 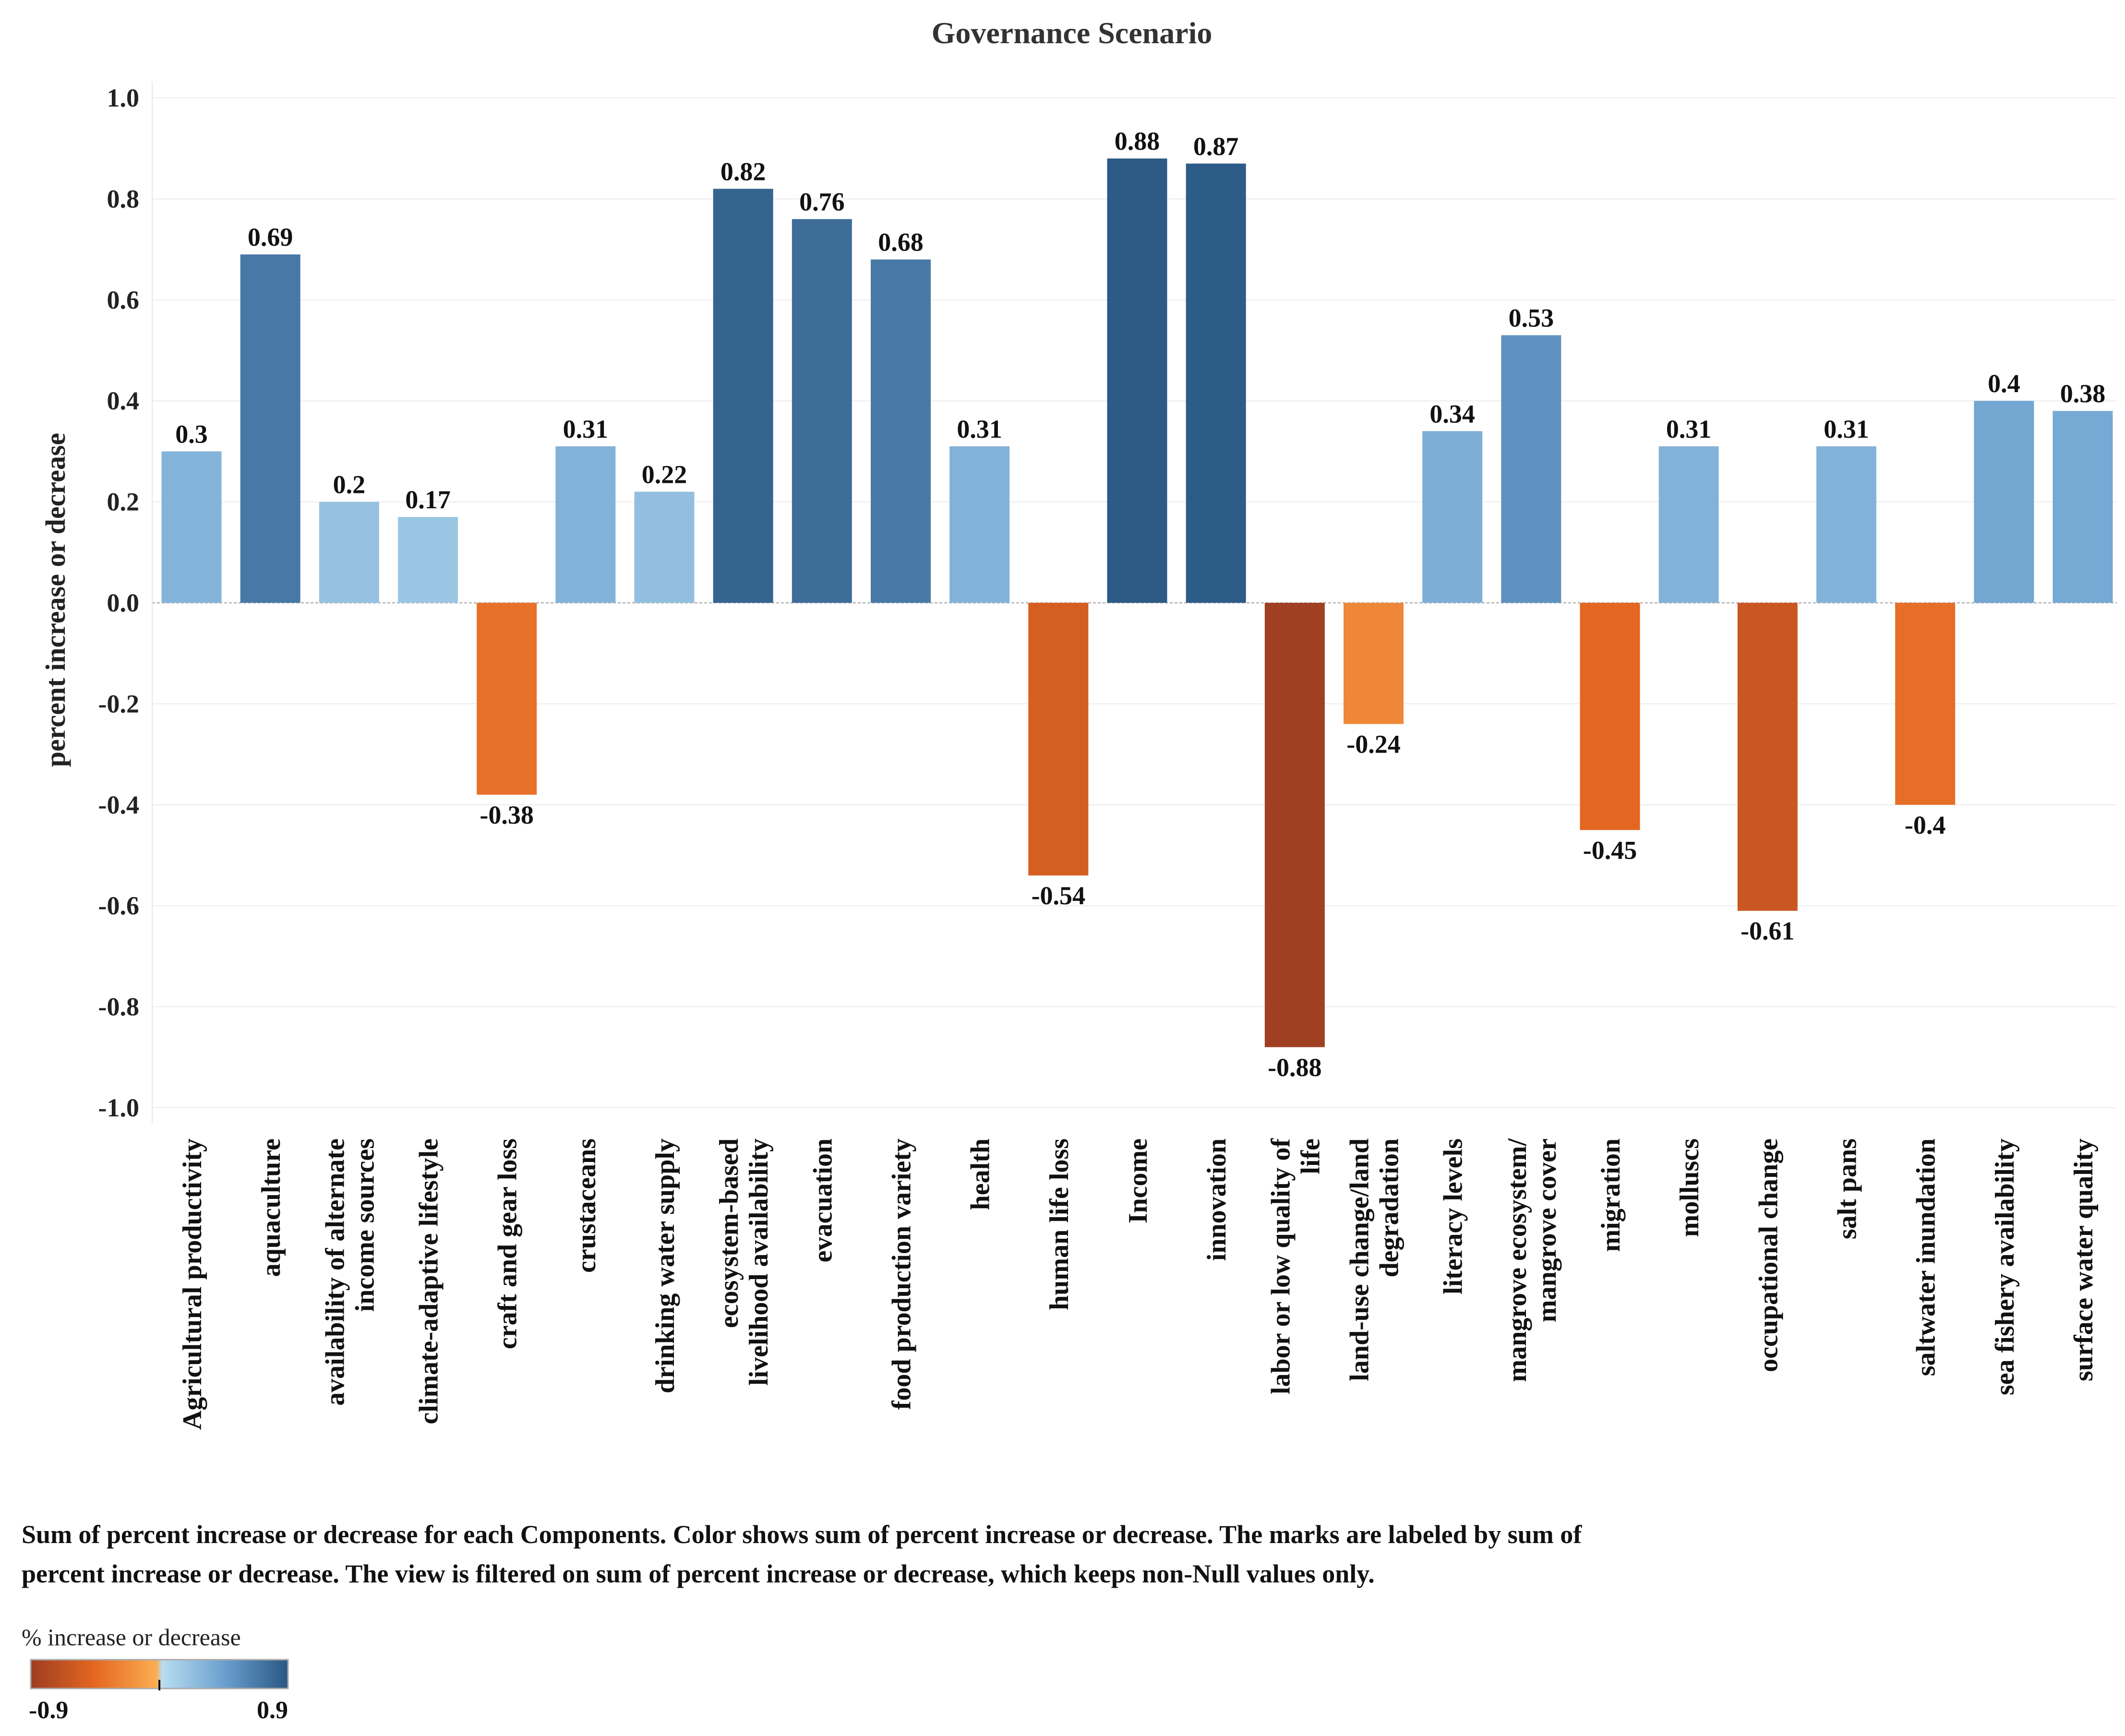 I want to click on value-label: 0.4, so click(x=2004, y=383).